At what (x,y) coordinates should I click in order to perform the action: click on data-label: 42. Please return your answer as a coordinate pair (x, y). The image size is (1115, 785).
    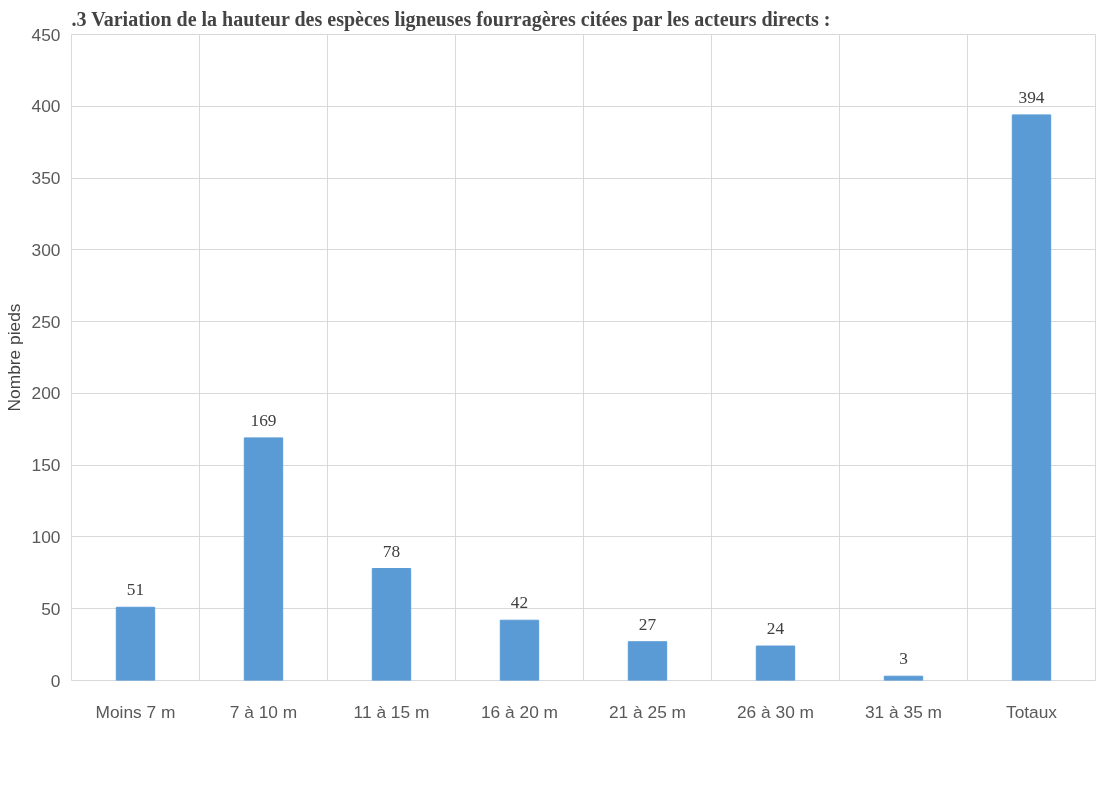
    Looking at the image, I should click on (519, 603).